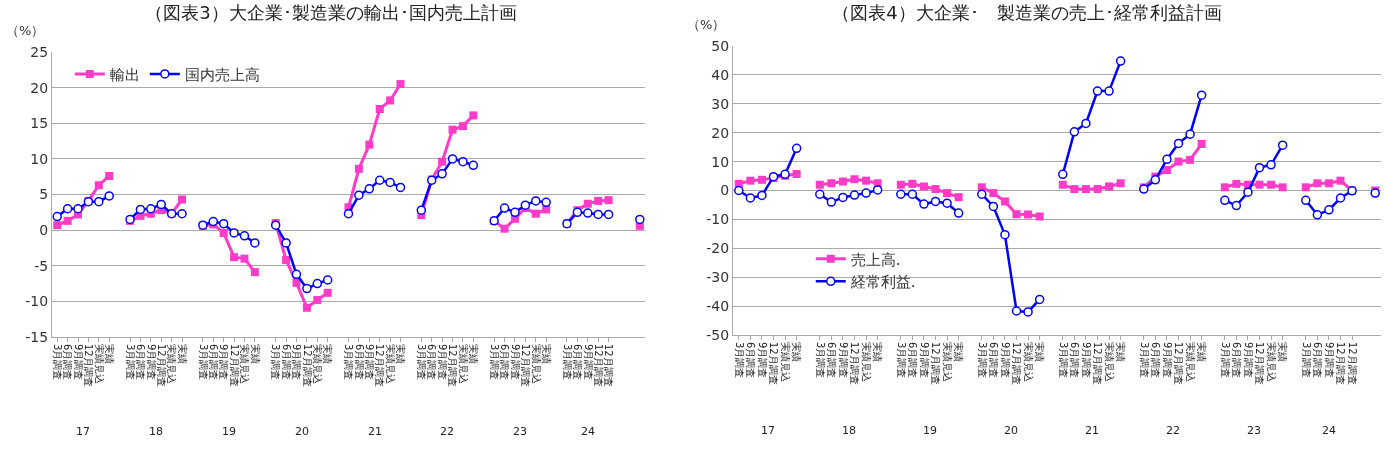  What do you see at coordinates (39, 123) in the screenshot?
I see `y-tick-label: 15` at bounding box center [39, 123].